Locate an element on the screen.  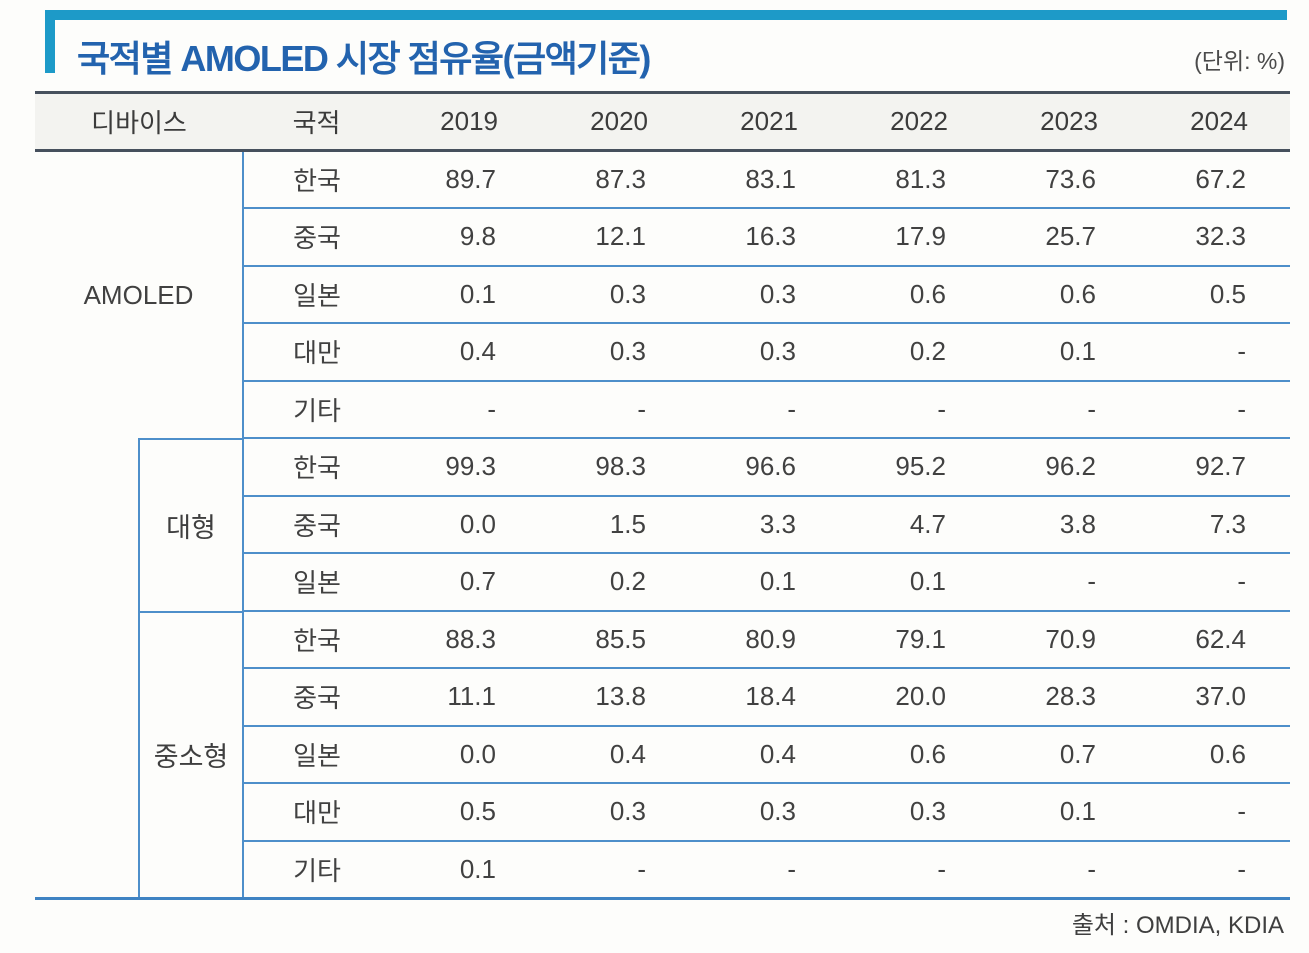
column-header-2023: 2023 is located at coordinates (1065, 121).